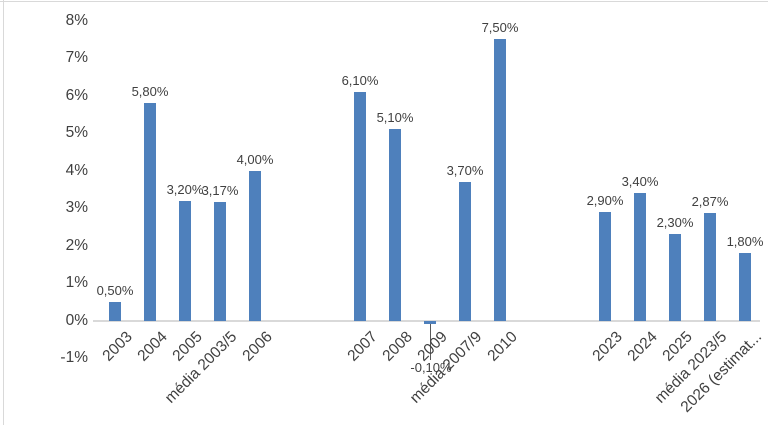  What do you see at coordinates (395, 118) in the screenshot?
I see `bar-value-label: 5,10%` at bounding box center [395, 118].